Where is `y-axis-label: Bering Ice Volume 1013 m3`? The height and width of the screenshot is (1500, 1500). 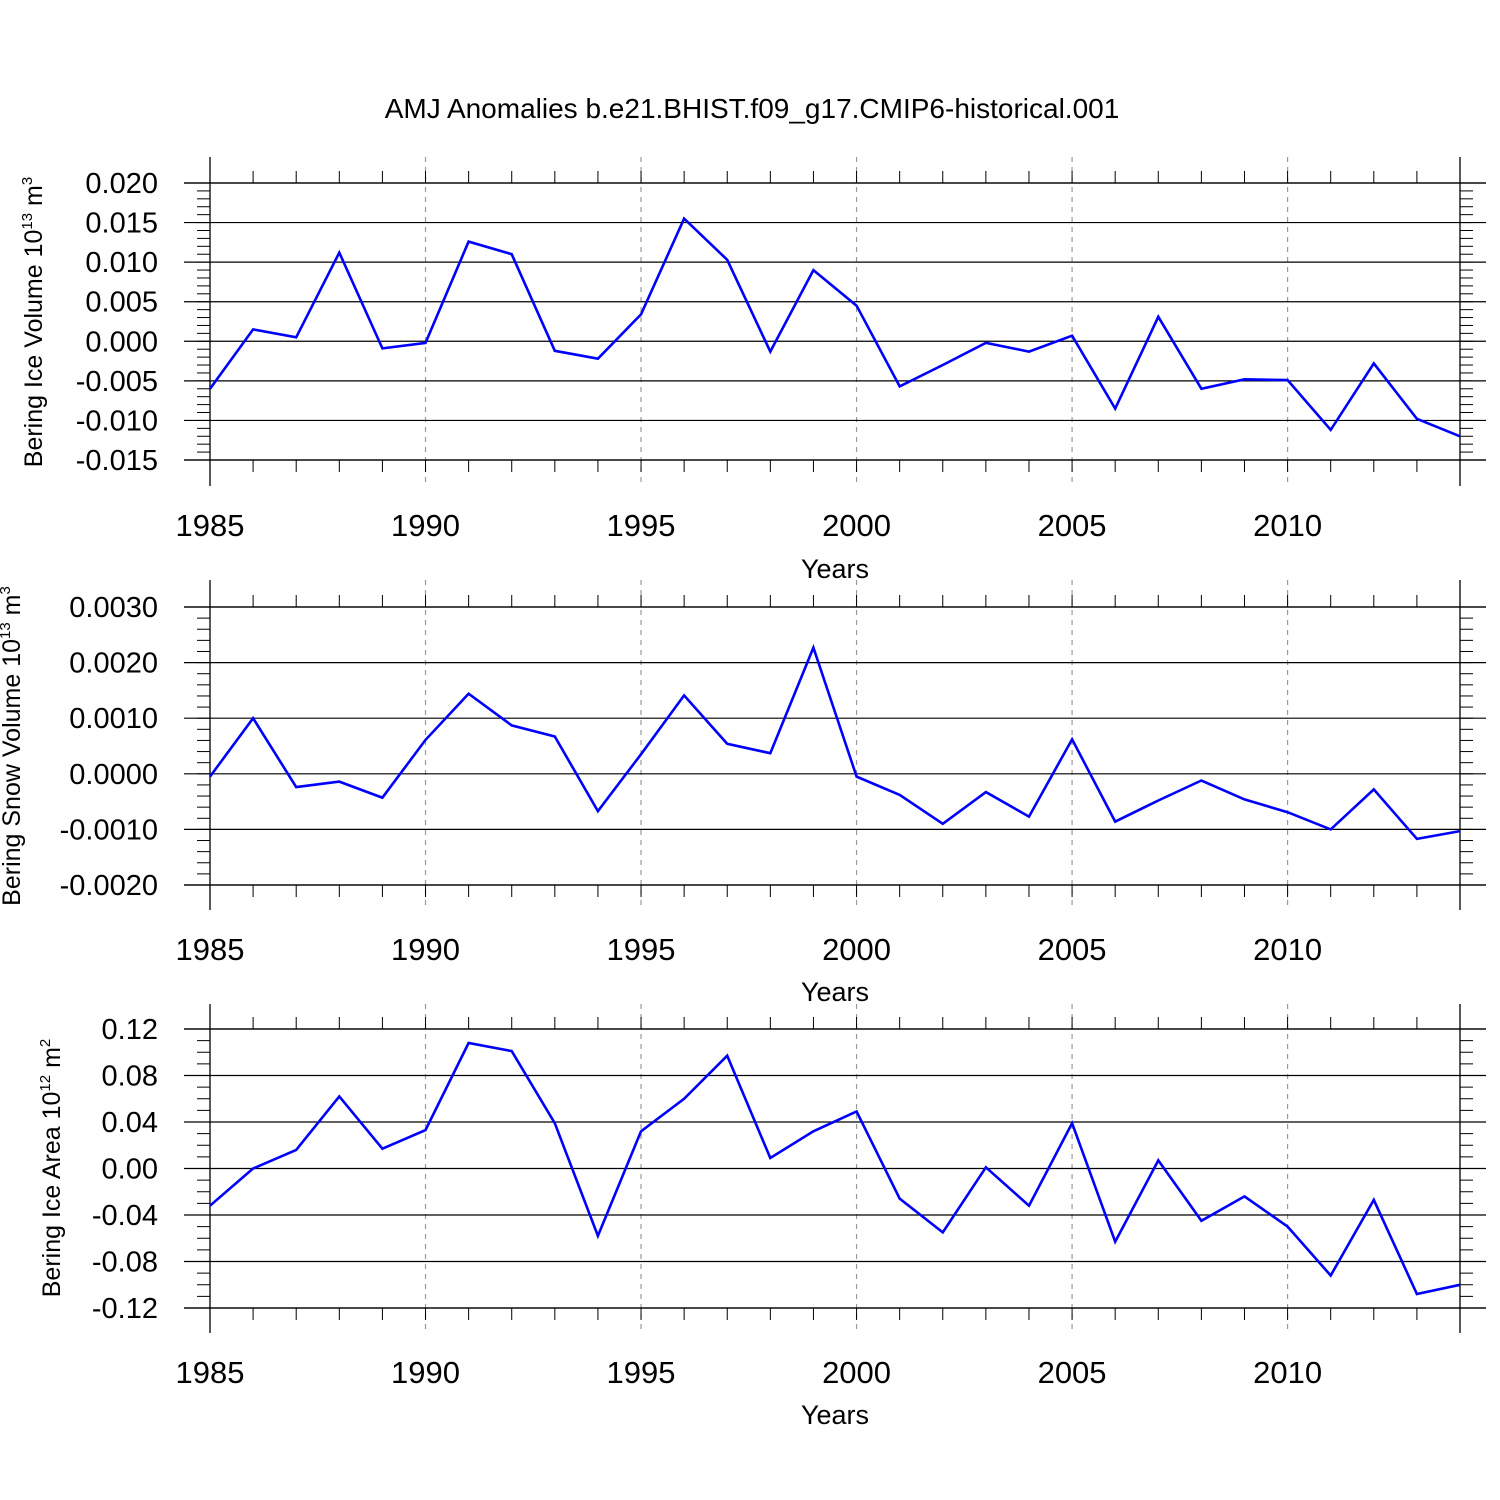
y-axis-label: Bering Ice Volume 1013 m3 is located at coordinates (33, 322).